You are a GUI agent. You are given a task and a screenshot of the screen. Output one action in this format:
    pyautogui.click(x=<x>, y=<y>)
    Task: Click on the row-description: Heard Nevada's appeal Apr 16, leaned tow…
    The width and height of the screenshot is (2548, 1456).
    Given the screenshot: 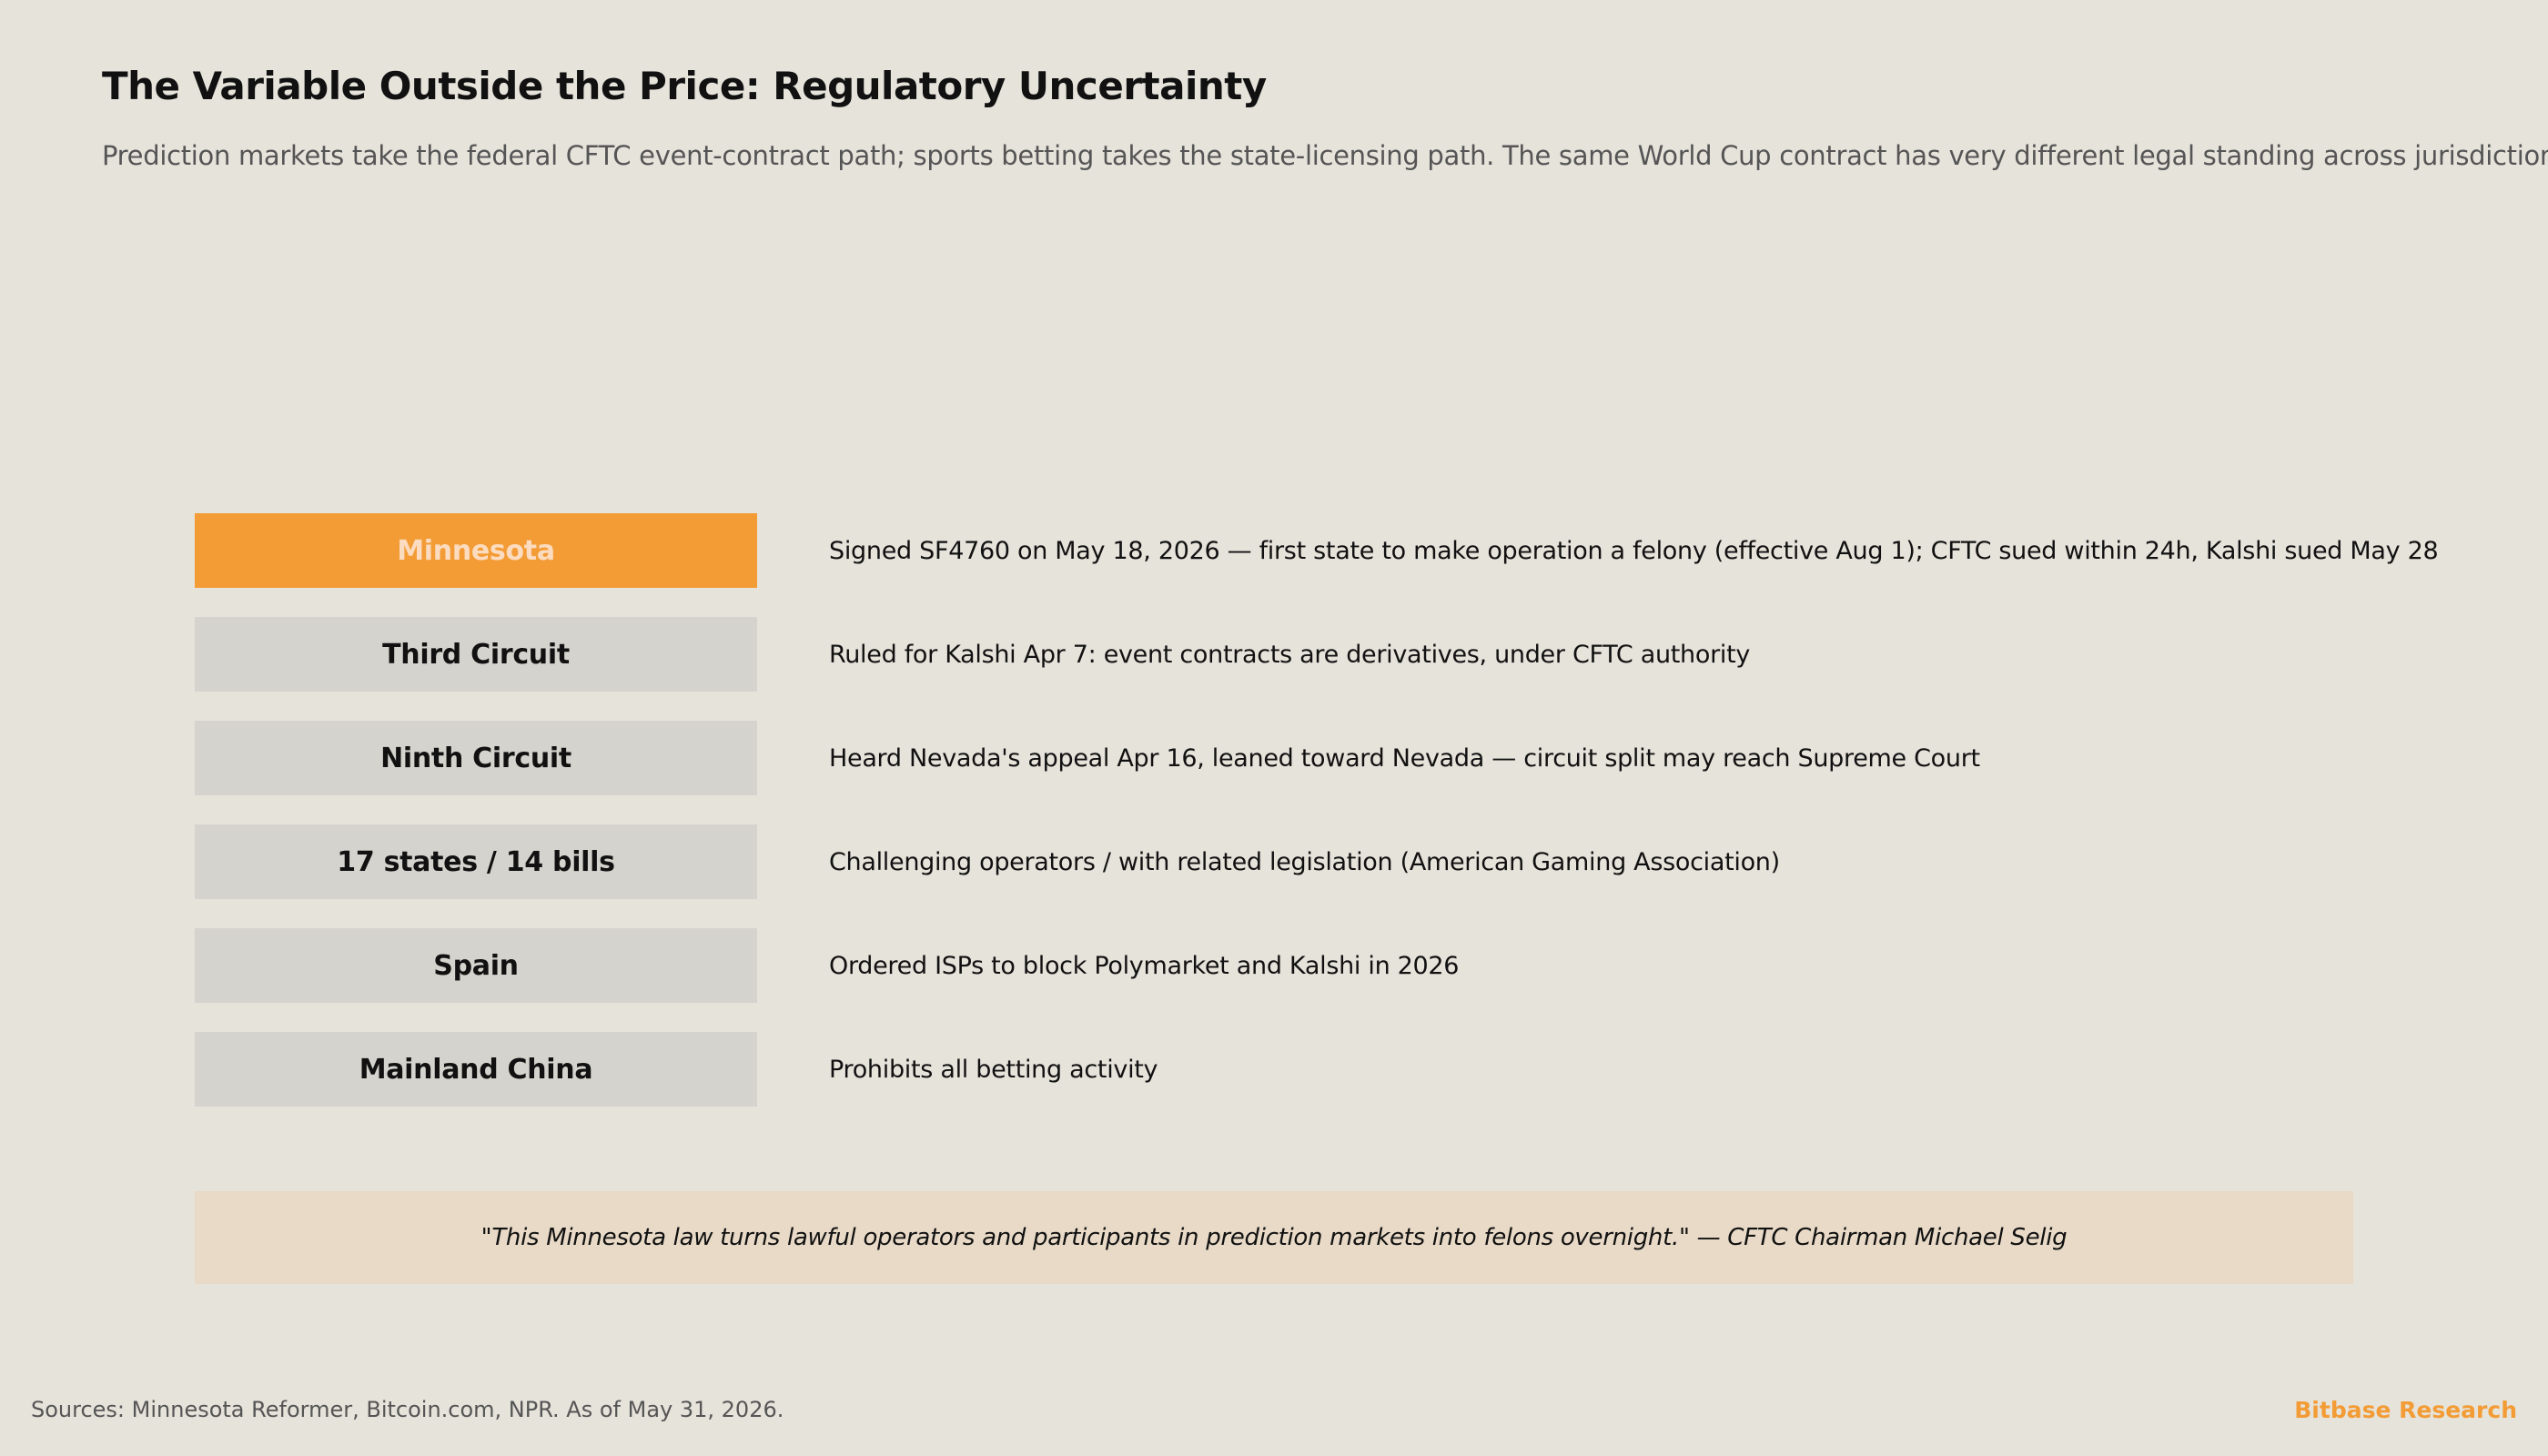 What is the action you would take?
    pyautogui.click(x=1405, y=758)
    